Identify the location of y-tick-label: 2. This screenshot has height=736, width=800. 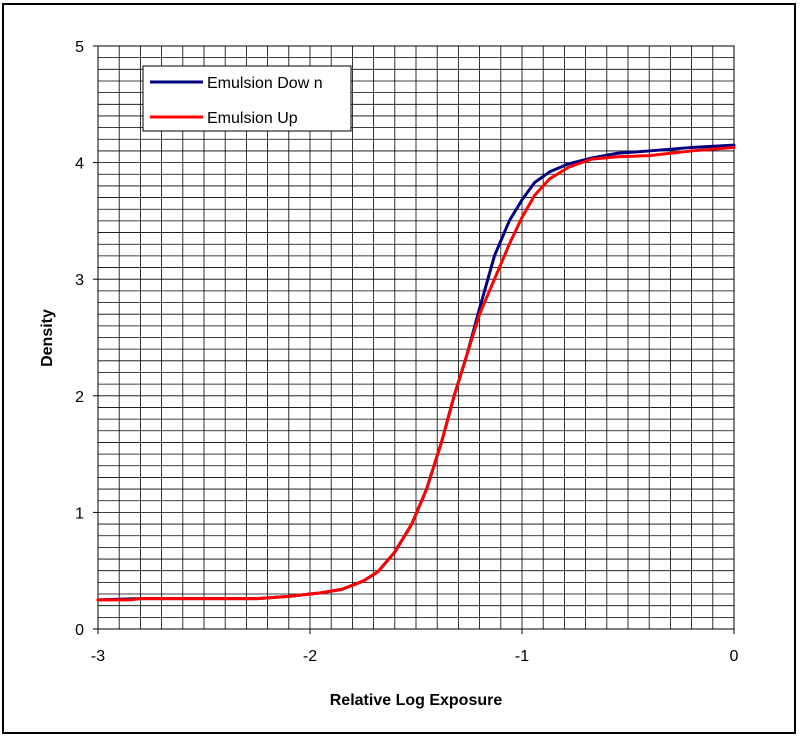
(79, 397).